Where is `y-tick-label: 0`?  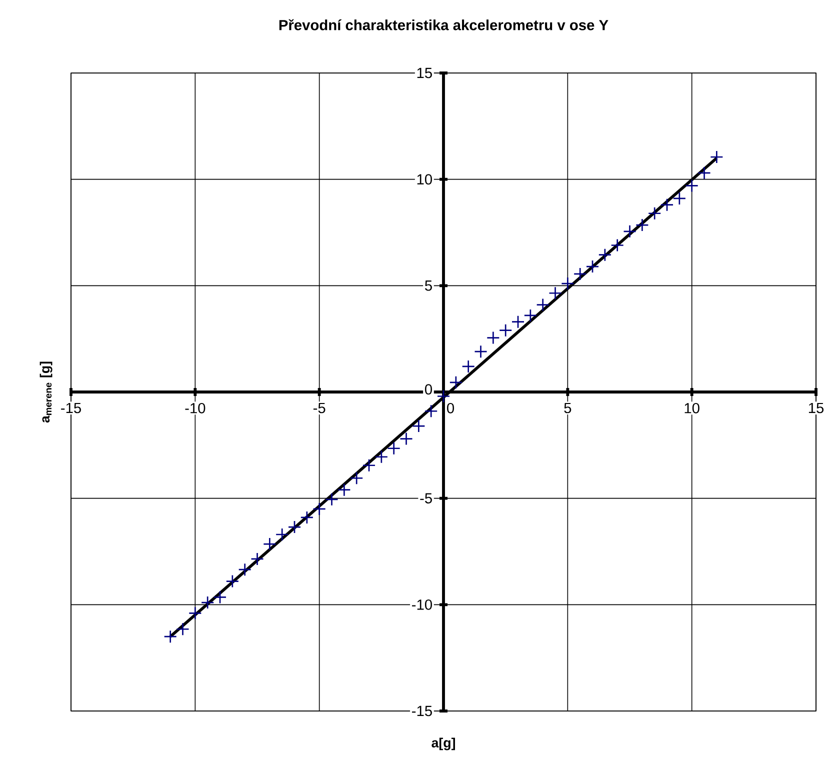
y-tick-label: 0 is located at coordinates (428, 389).